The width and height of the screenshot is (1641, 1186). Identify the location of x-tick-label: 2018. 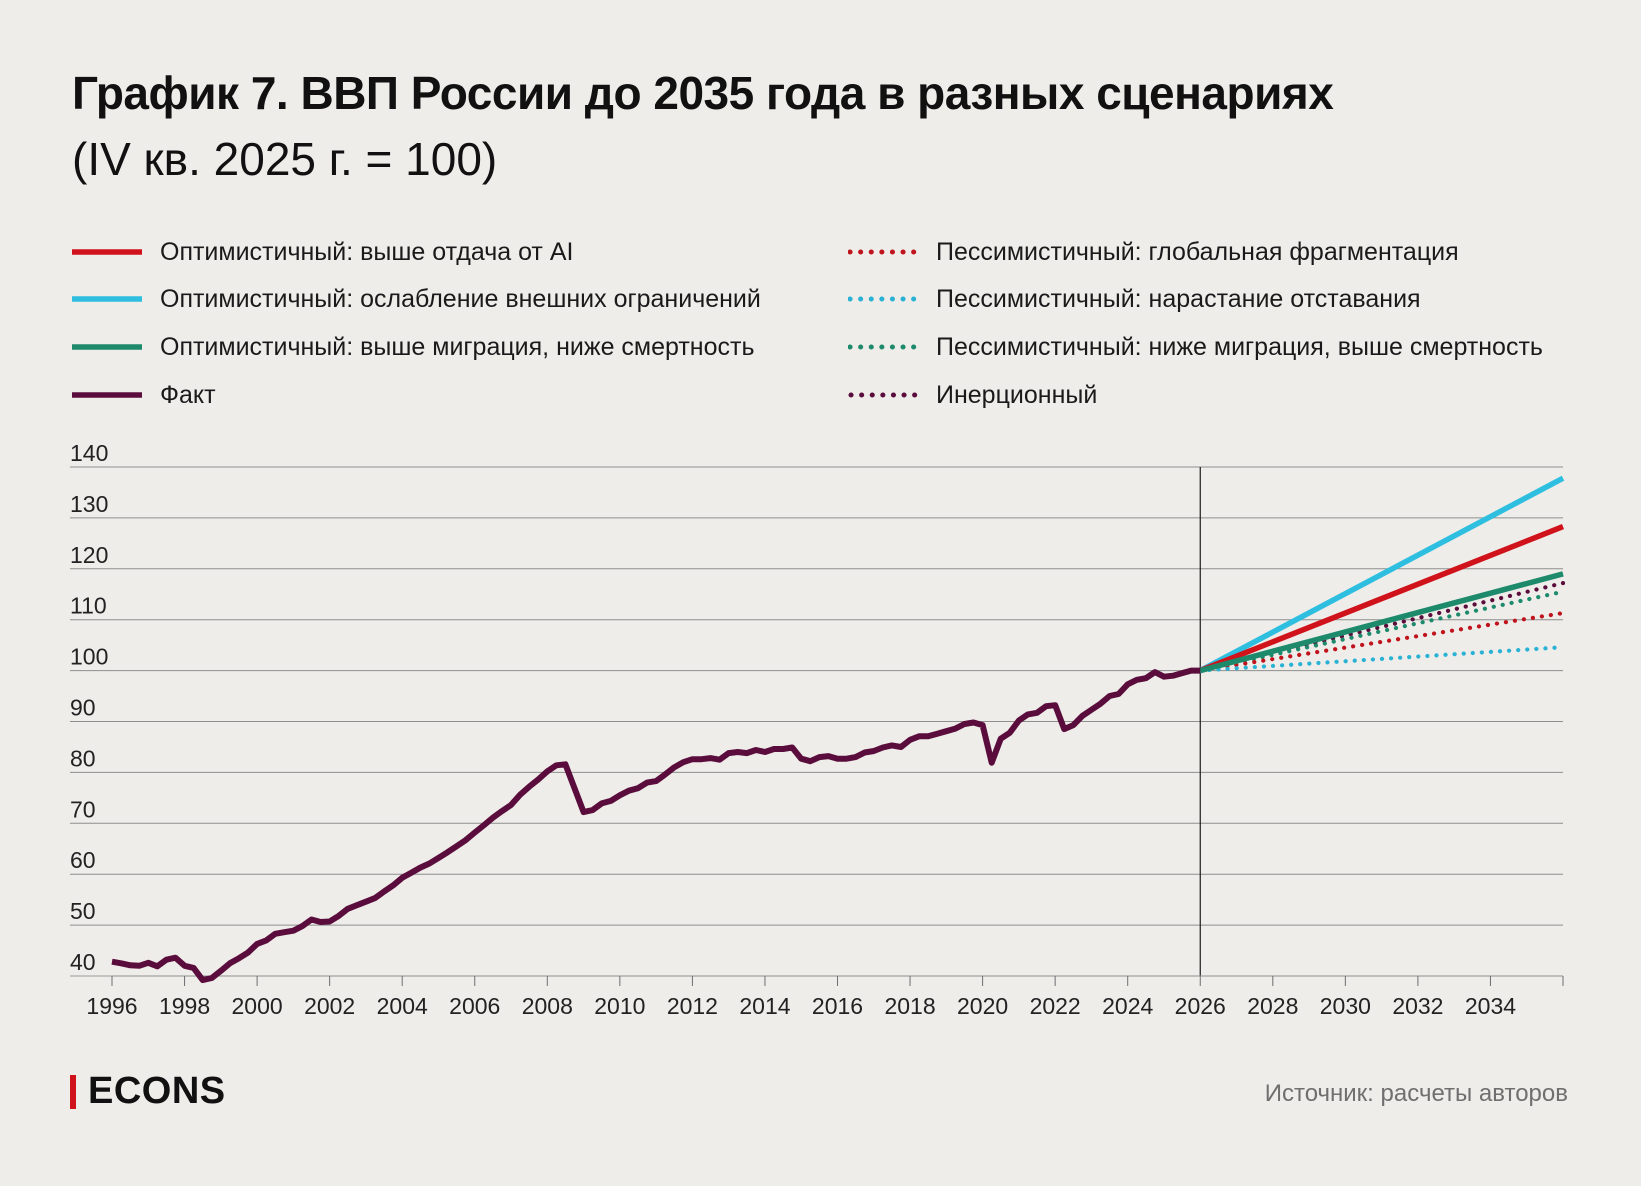
(909, 1006).